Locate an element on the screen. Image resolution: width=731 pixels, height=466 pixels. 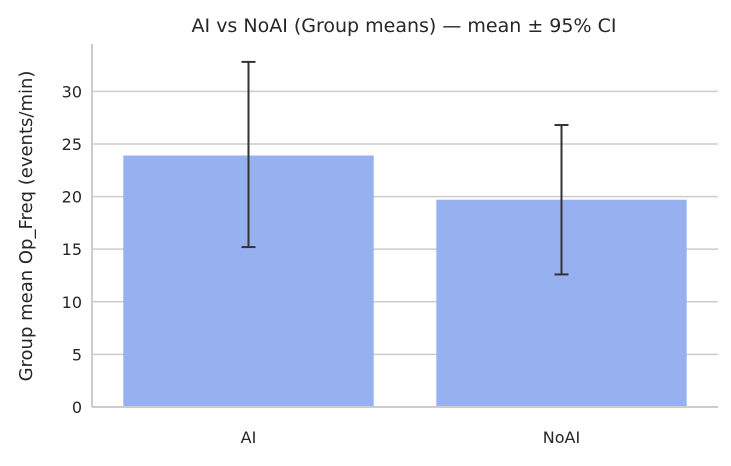
y-axis-title: Group mean Op_Freq (events/min) is located at coordinates (26, 226).